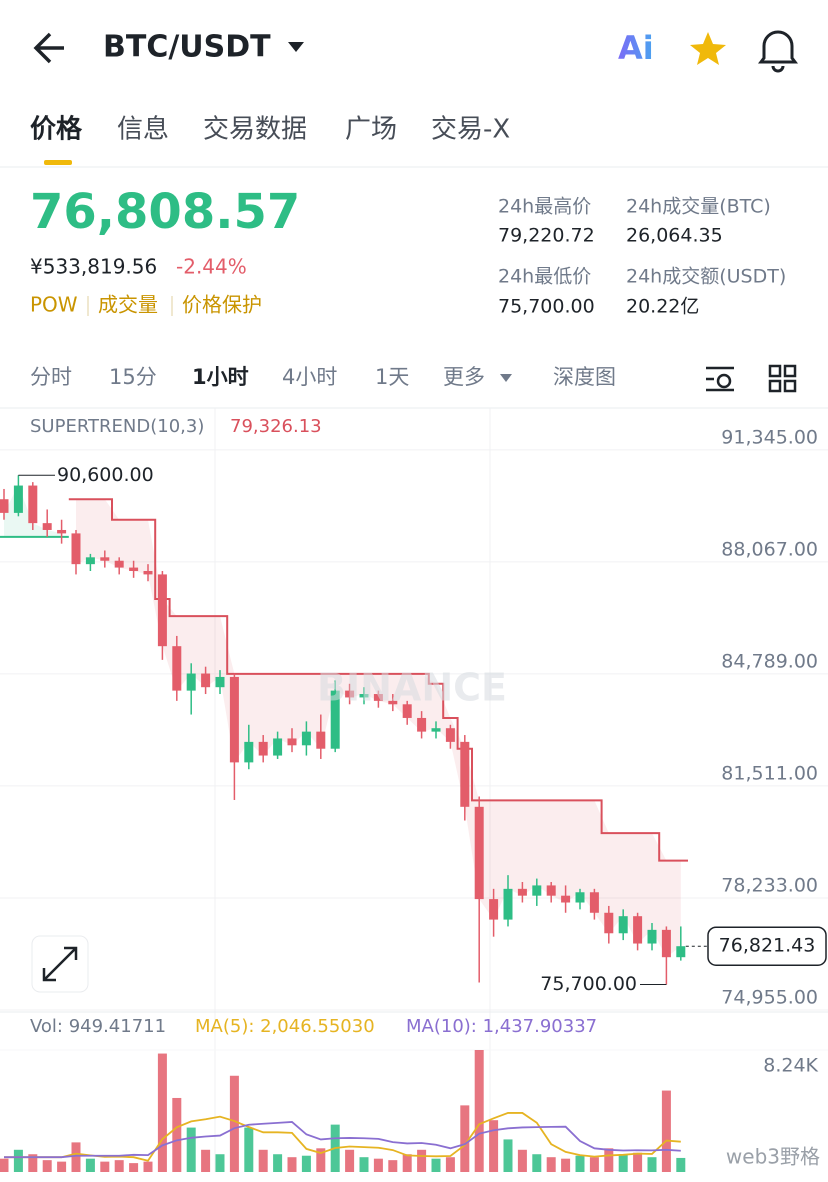  I want to click on pair-caret, so click(296, 47).